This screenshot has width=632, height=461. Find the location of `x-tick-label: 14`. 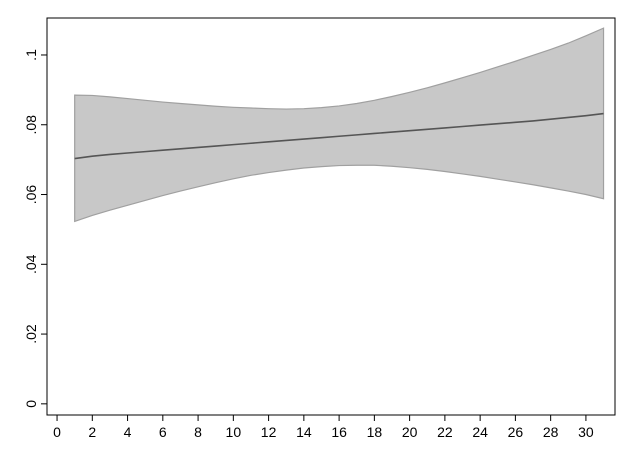

x-tick-label: 14 is located at coordinates (304, 432).